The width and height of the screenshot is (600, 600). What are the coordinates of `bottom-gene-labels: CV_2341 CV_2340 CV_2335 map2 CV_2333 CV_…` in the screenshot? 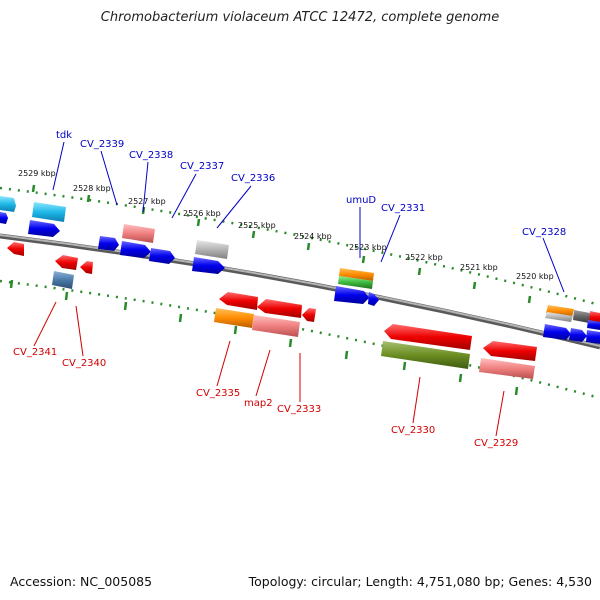 It's located at (265, 398).